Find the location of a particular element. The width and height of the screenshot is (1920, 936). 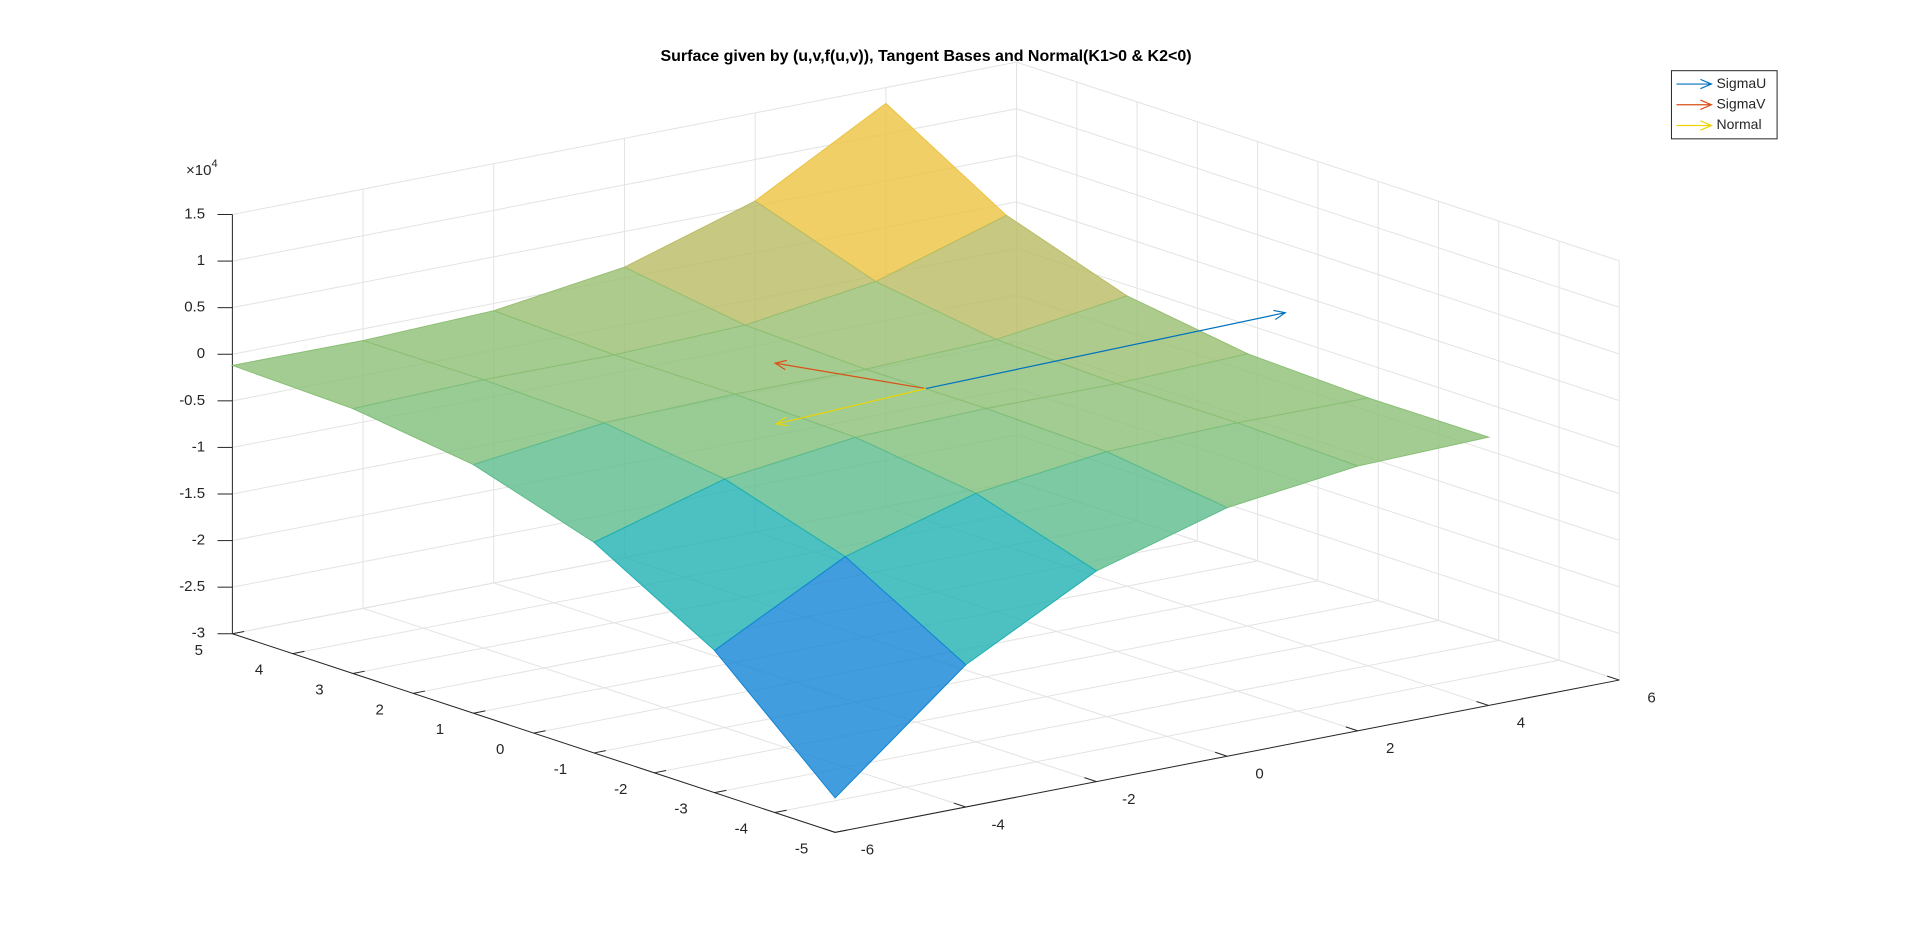

x-tick-label: 4 is located at coordinates (1521, 723).